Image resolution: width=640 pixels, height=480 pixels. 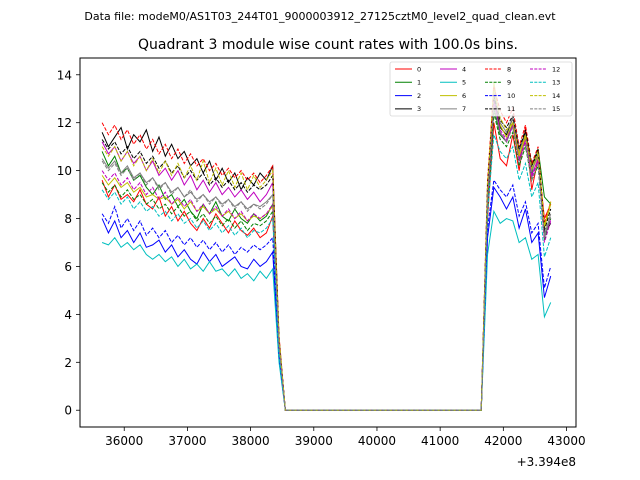 I want to click on legend-label-11: 11, so click(x=511, y=109).